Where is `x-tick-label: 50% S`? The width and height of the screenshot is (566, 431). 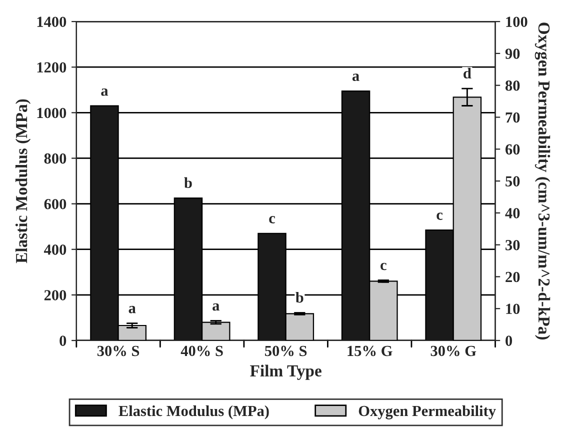
x-tick-label: 50% S is located at coordinates (286, 351).